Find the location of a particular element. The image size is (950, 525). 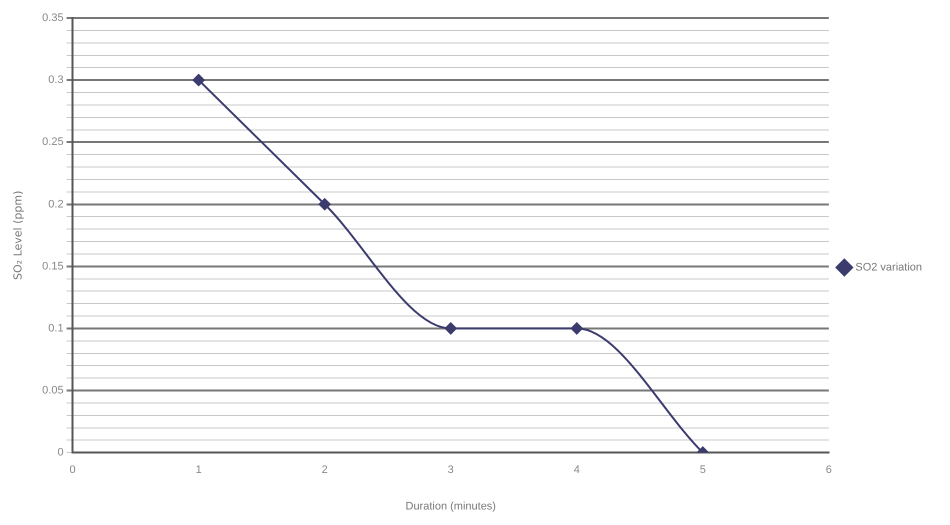

y-axis-title: SO₂ Level (ppm) is located at coordinates (17, 235).